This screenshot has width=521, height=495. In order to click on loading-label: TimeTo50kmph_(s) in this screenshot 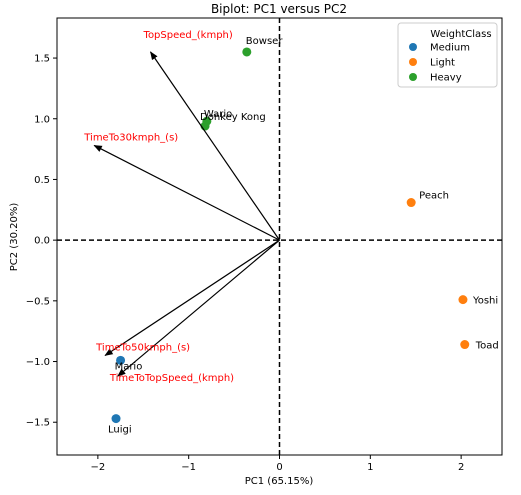, I will do `click(142, 347)`.